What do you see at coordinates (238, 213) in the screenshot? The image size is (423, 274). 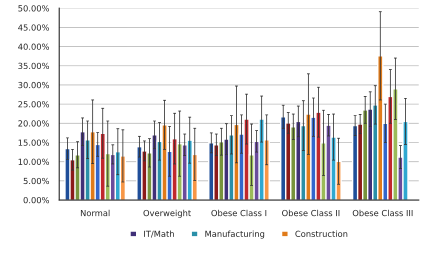 I see `x-tick-label: Obese Class I` at bounding box center [238, 213].